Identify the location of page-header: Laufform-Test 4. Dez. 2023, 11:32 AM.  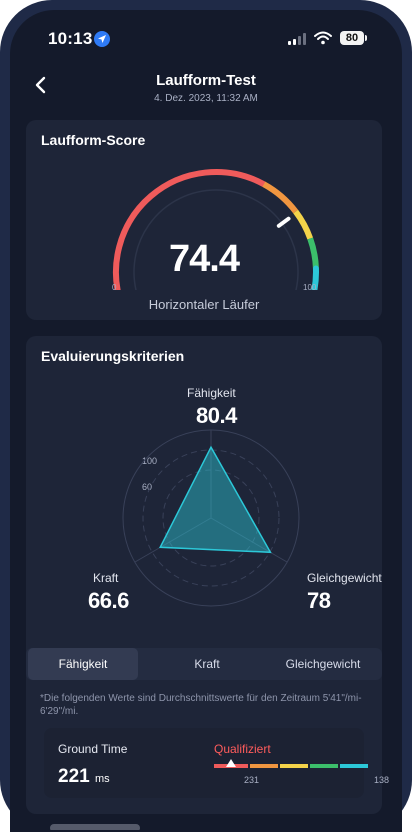
(206, 88).